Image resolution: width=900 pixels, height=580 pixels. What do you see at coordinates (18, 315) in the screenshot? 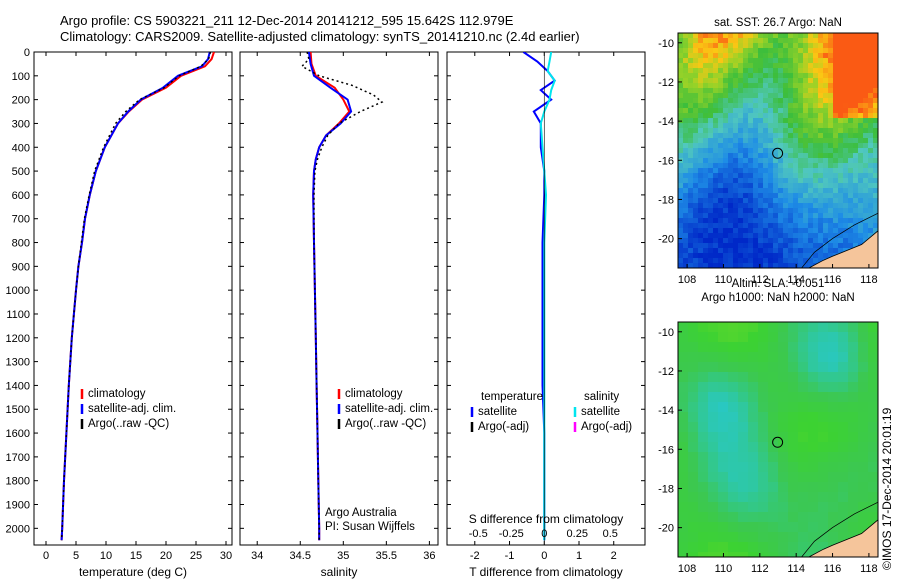
I see `y-tick-label: 1100` at bounding box center [18, 315].